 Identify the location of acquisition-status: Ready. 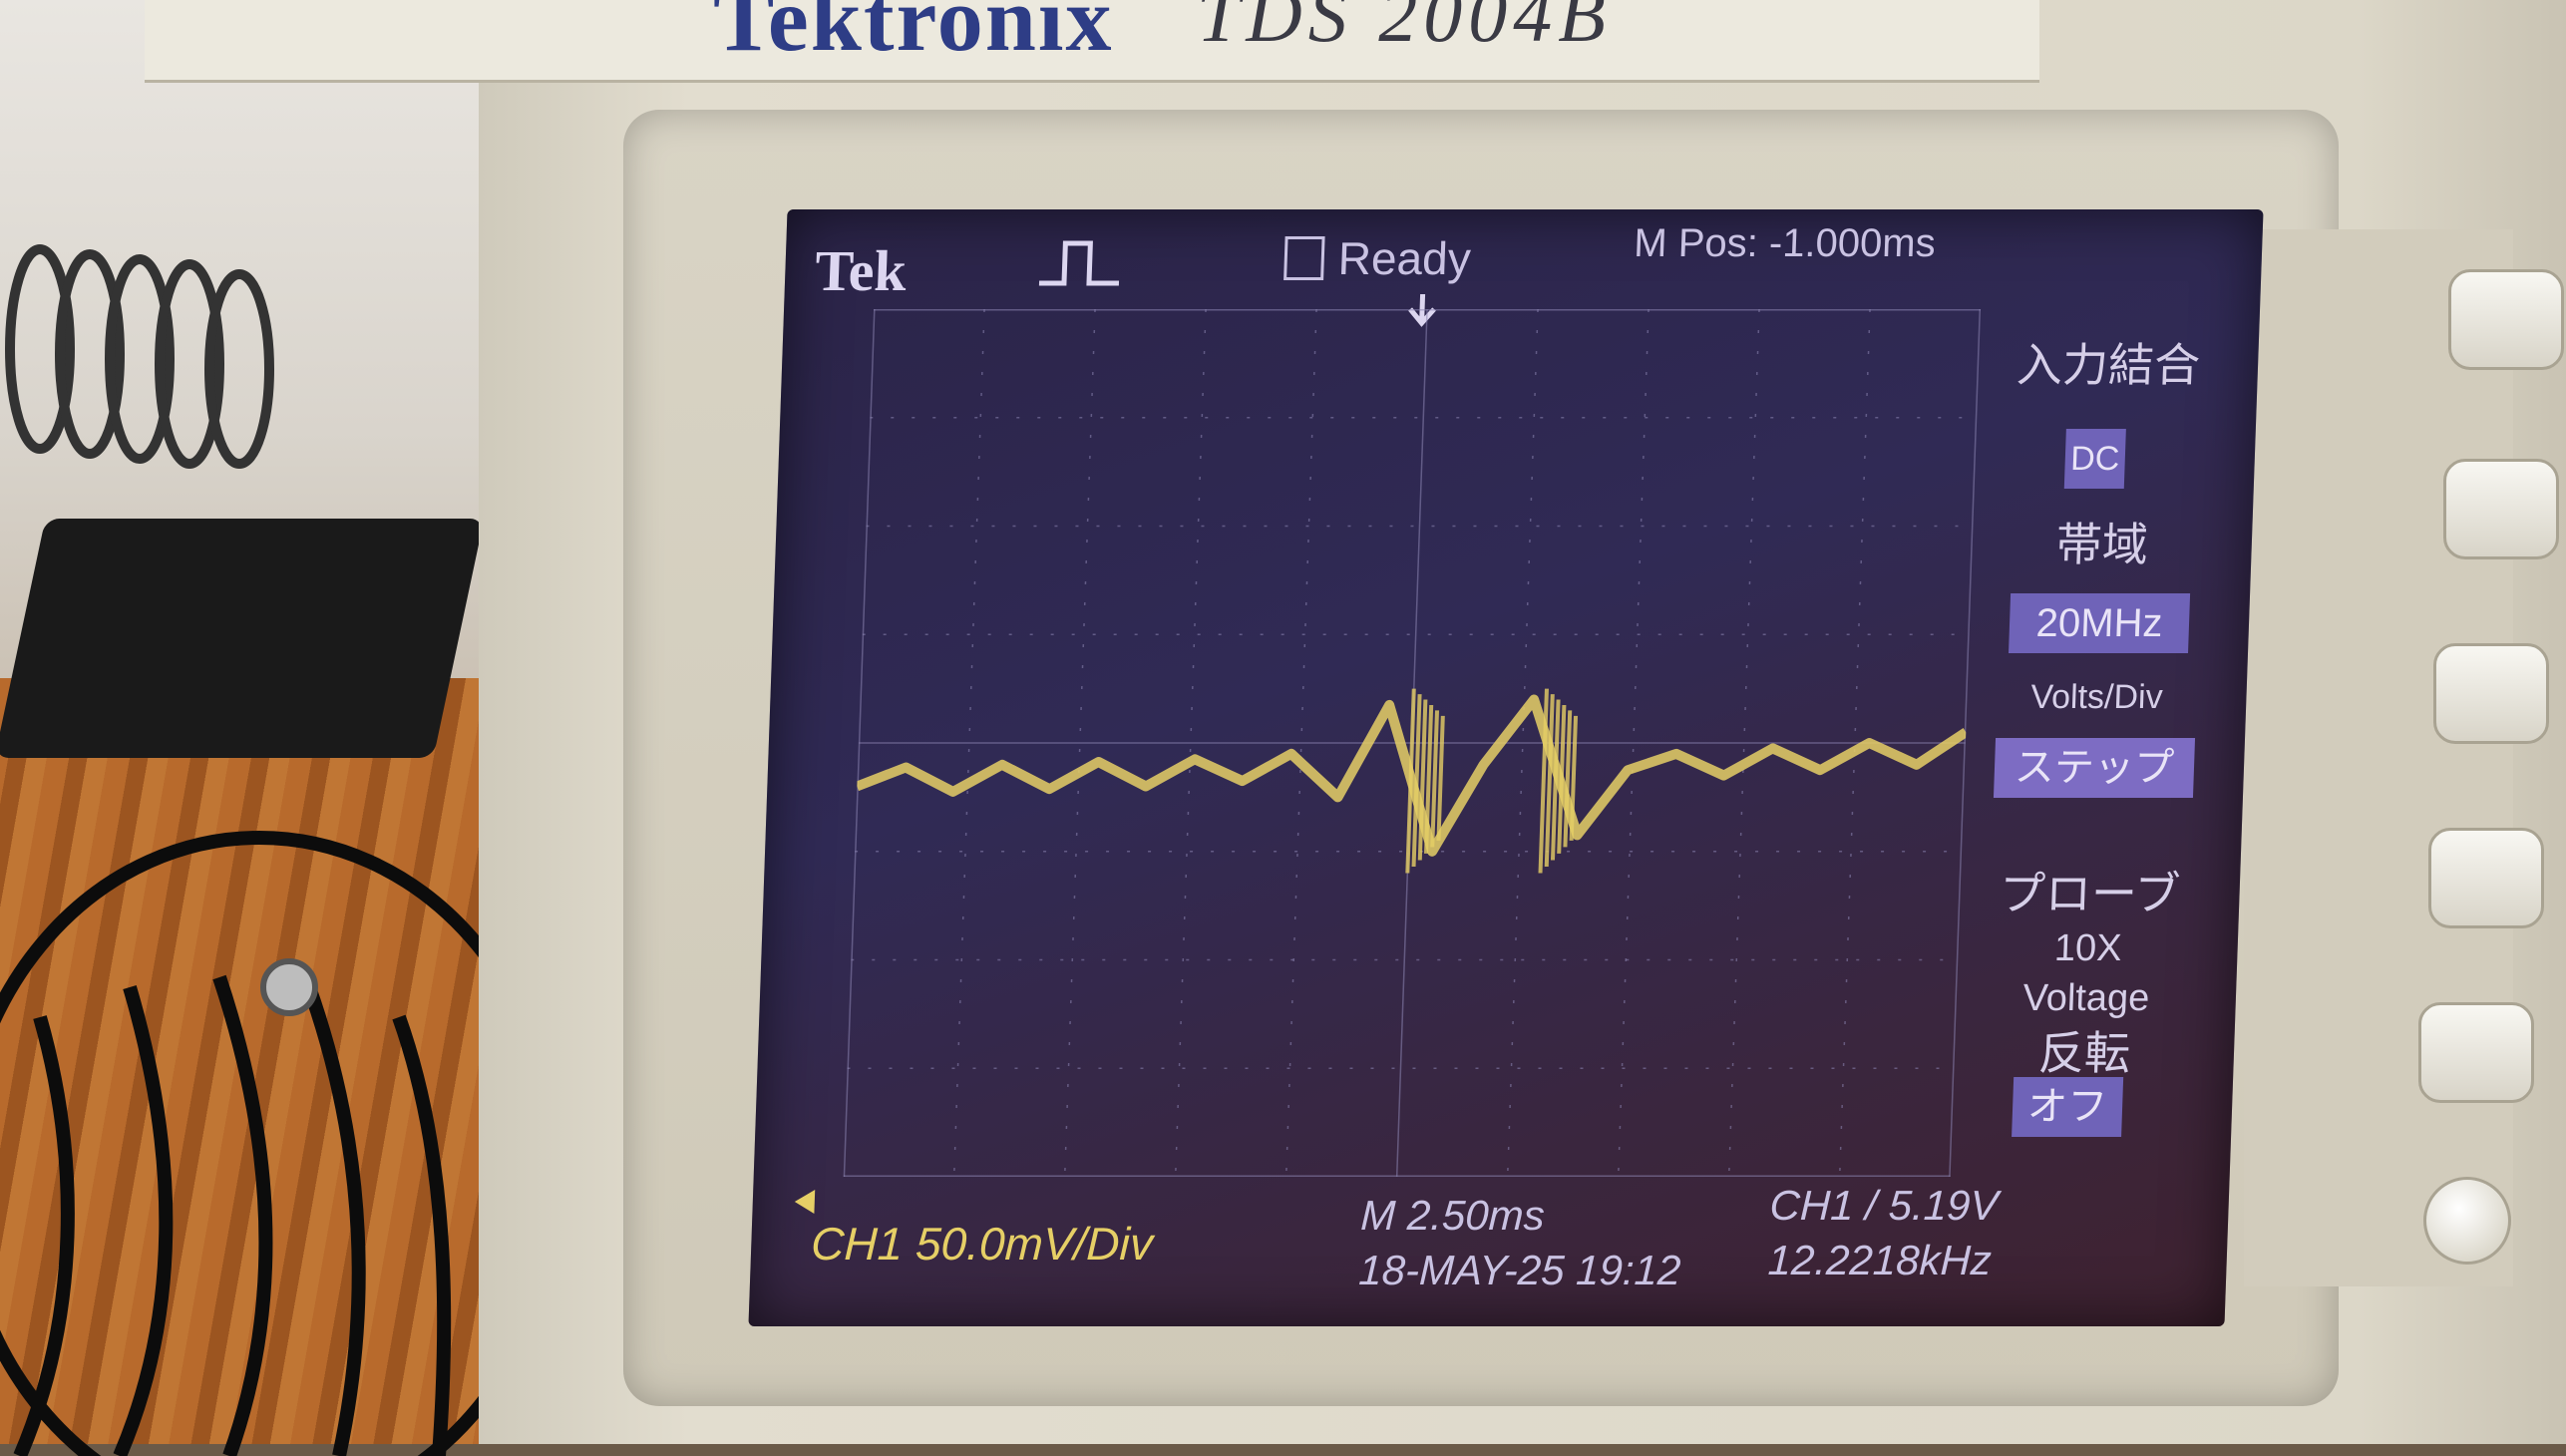
(1377, 258).